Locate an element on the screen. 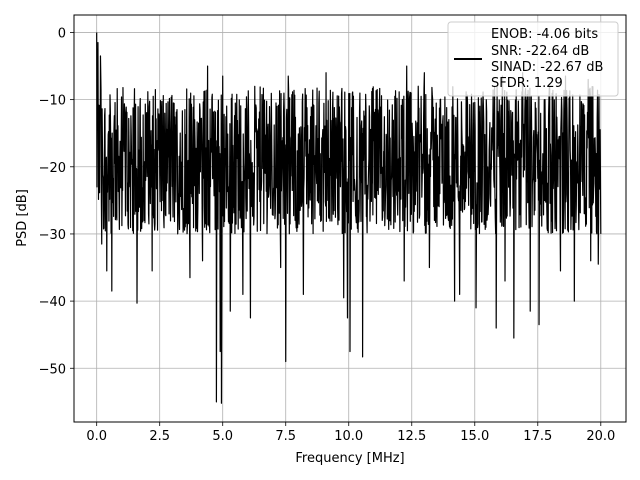 The width and height of the screenshot is (640, 480). x-tick-label: 17.5 is located at coordinates (537, 436).